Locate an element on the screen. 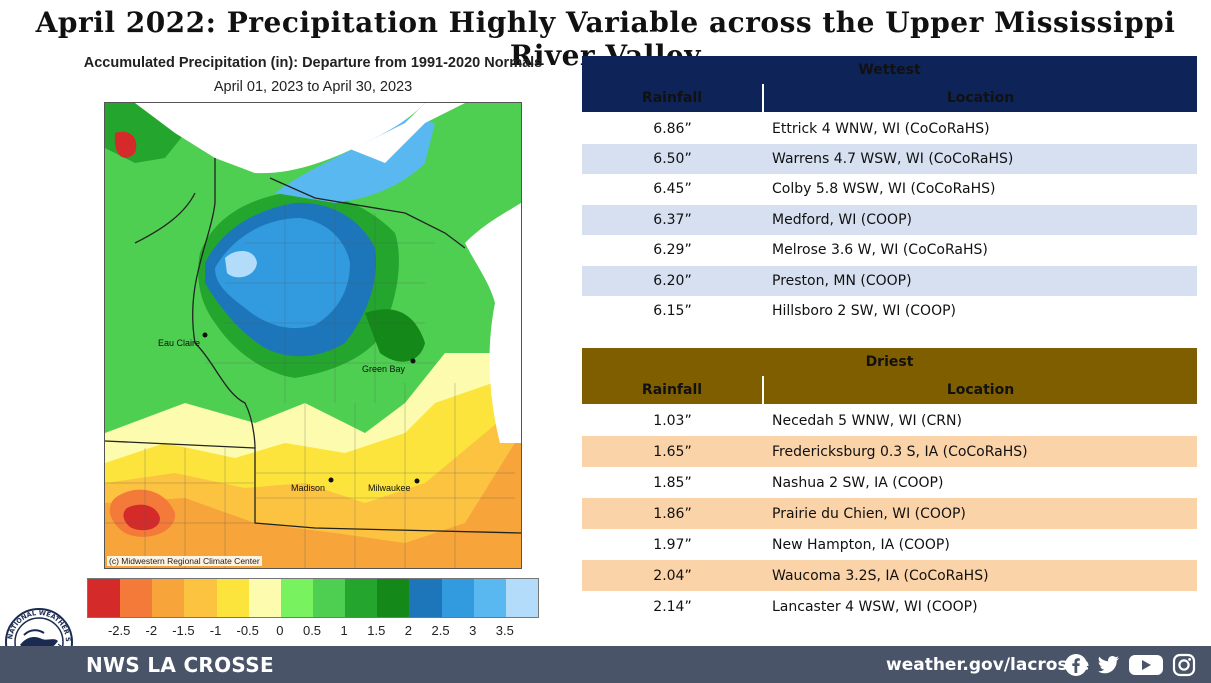  location-cell: Necedah 5 WNW, WI (CRN) is located at coordinates (867, 421).